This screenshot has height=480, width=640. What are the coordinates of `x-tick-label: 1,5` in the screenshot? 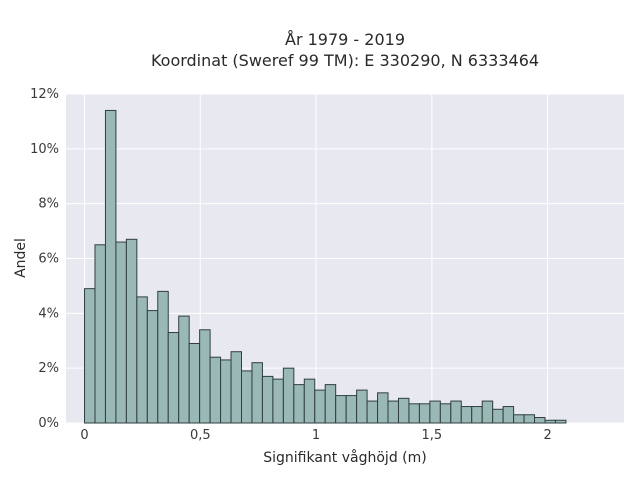 It's located at (431, 435).